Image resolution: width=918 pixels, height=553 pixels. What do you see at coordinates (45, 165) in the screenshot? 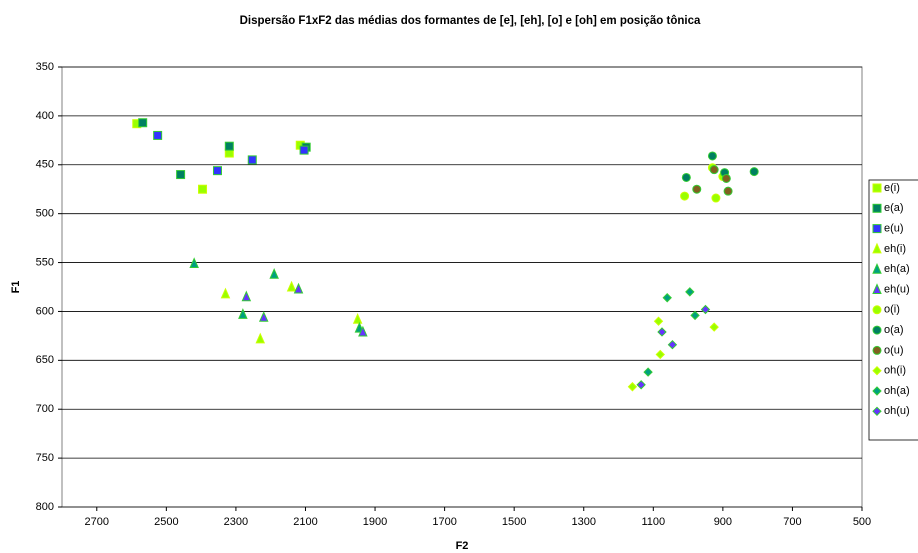
I see `y-tick-label: 450` at bounding box center [45, 165].